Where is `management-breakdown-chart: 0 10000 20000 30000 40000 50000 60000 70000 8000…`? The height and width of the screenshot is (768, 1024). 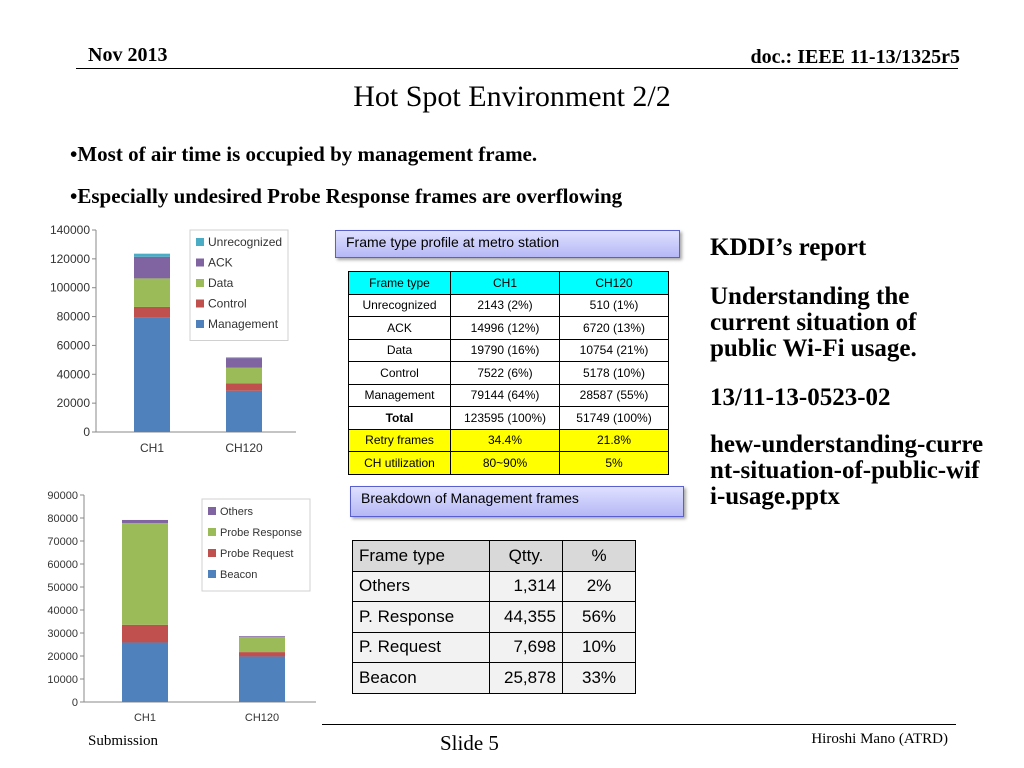
management-breakdown-chart: 0 10000 20000 30000 40000 50000 60000 70000 8000… is located at coordinates (175, 608).